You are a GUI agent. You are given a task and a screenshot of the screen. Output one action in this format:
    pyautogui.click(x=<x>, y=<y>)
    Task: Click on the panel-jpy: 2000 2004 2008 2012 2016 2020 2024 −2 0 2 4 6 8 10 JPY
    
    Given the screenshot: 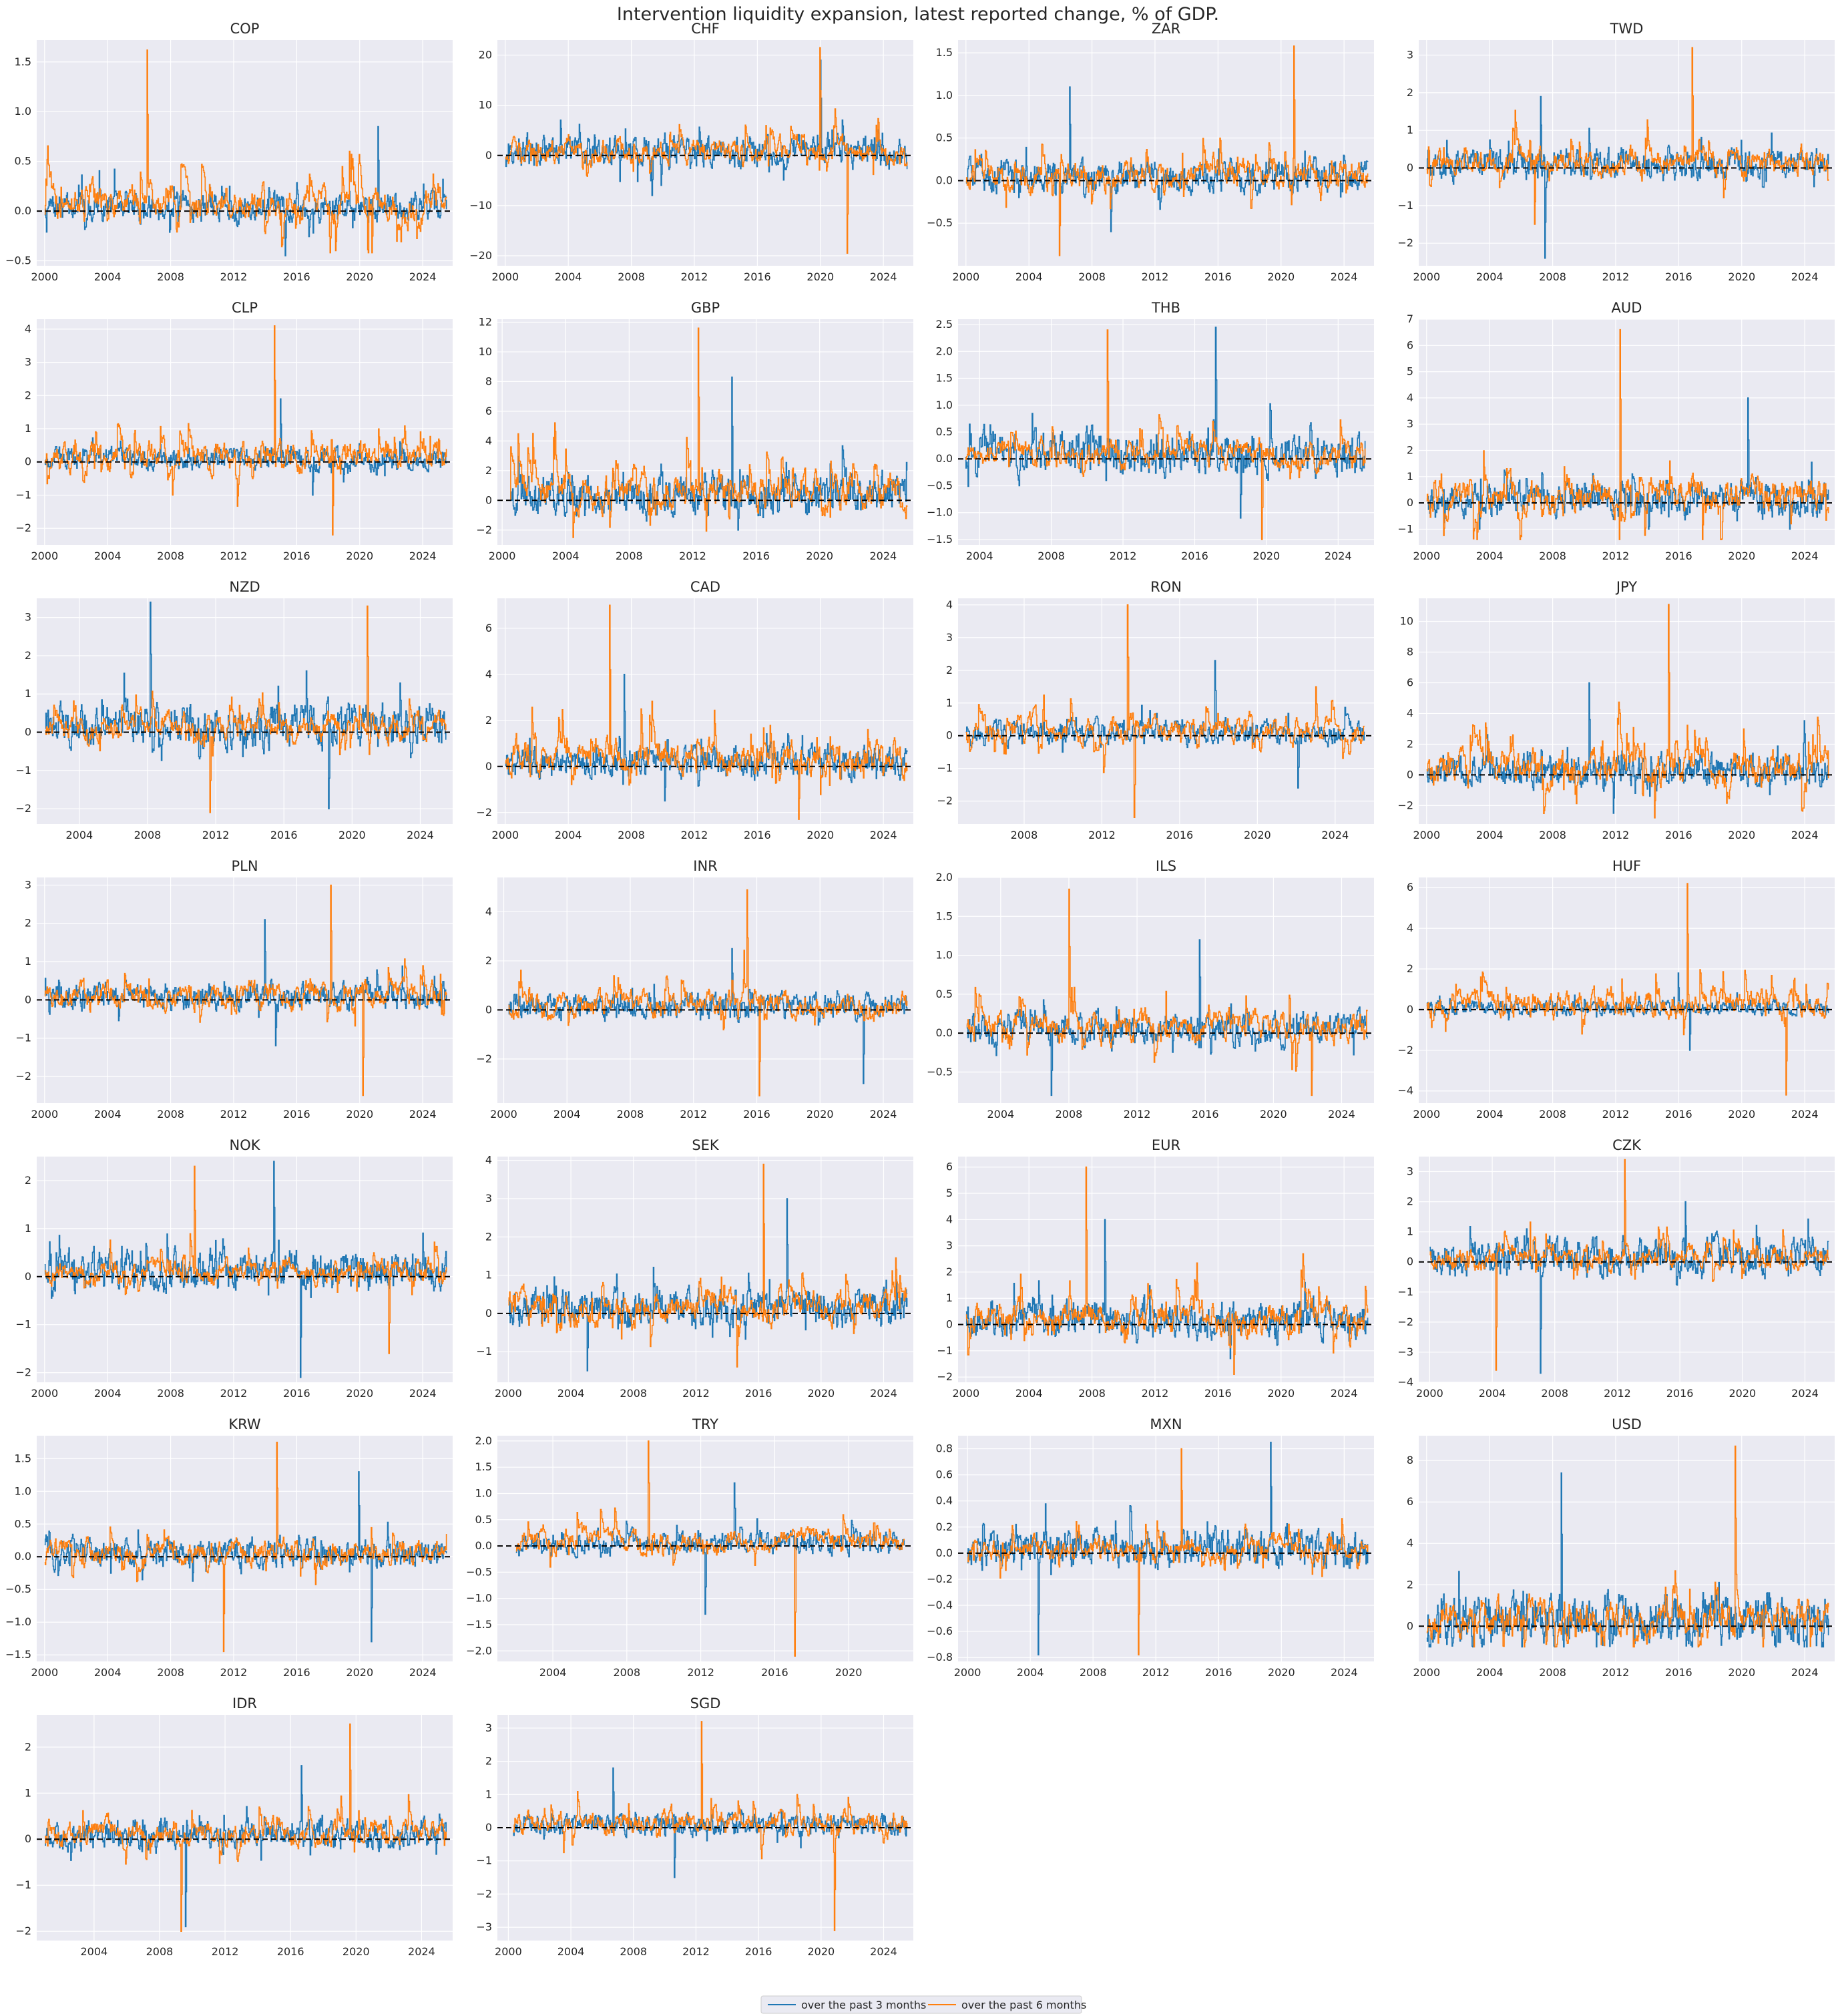 What is the action you would take?
    pyautogui.click(x=1616, y=710)
    